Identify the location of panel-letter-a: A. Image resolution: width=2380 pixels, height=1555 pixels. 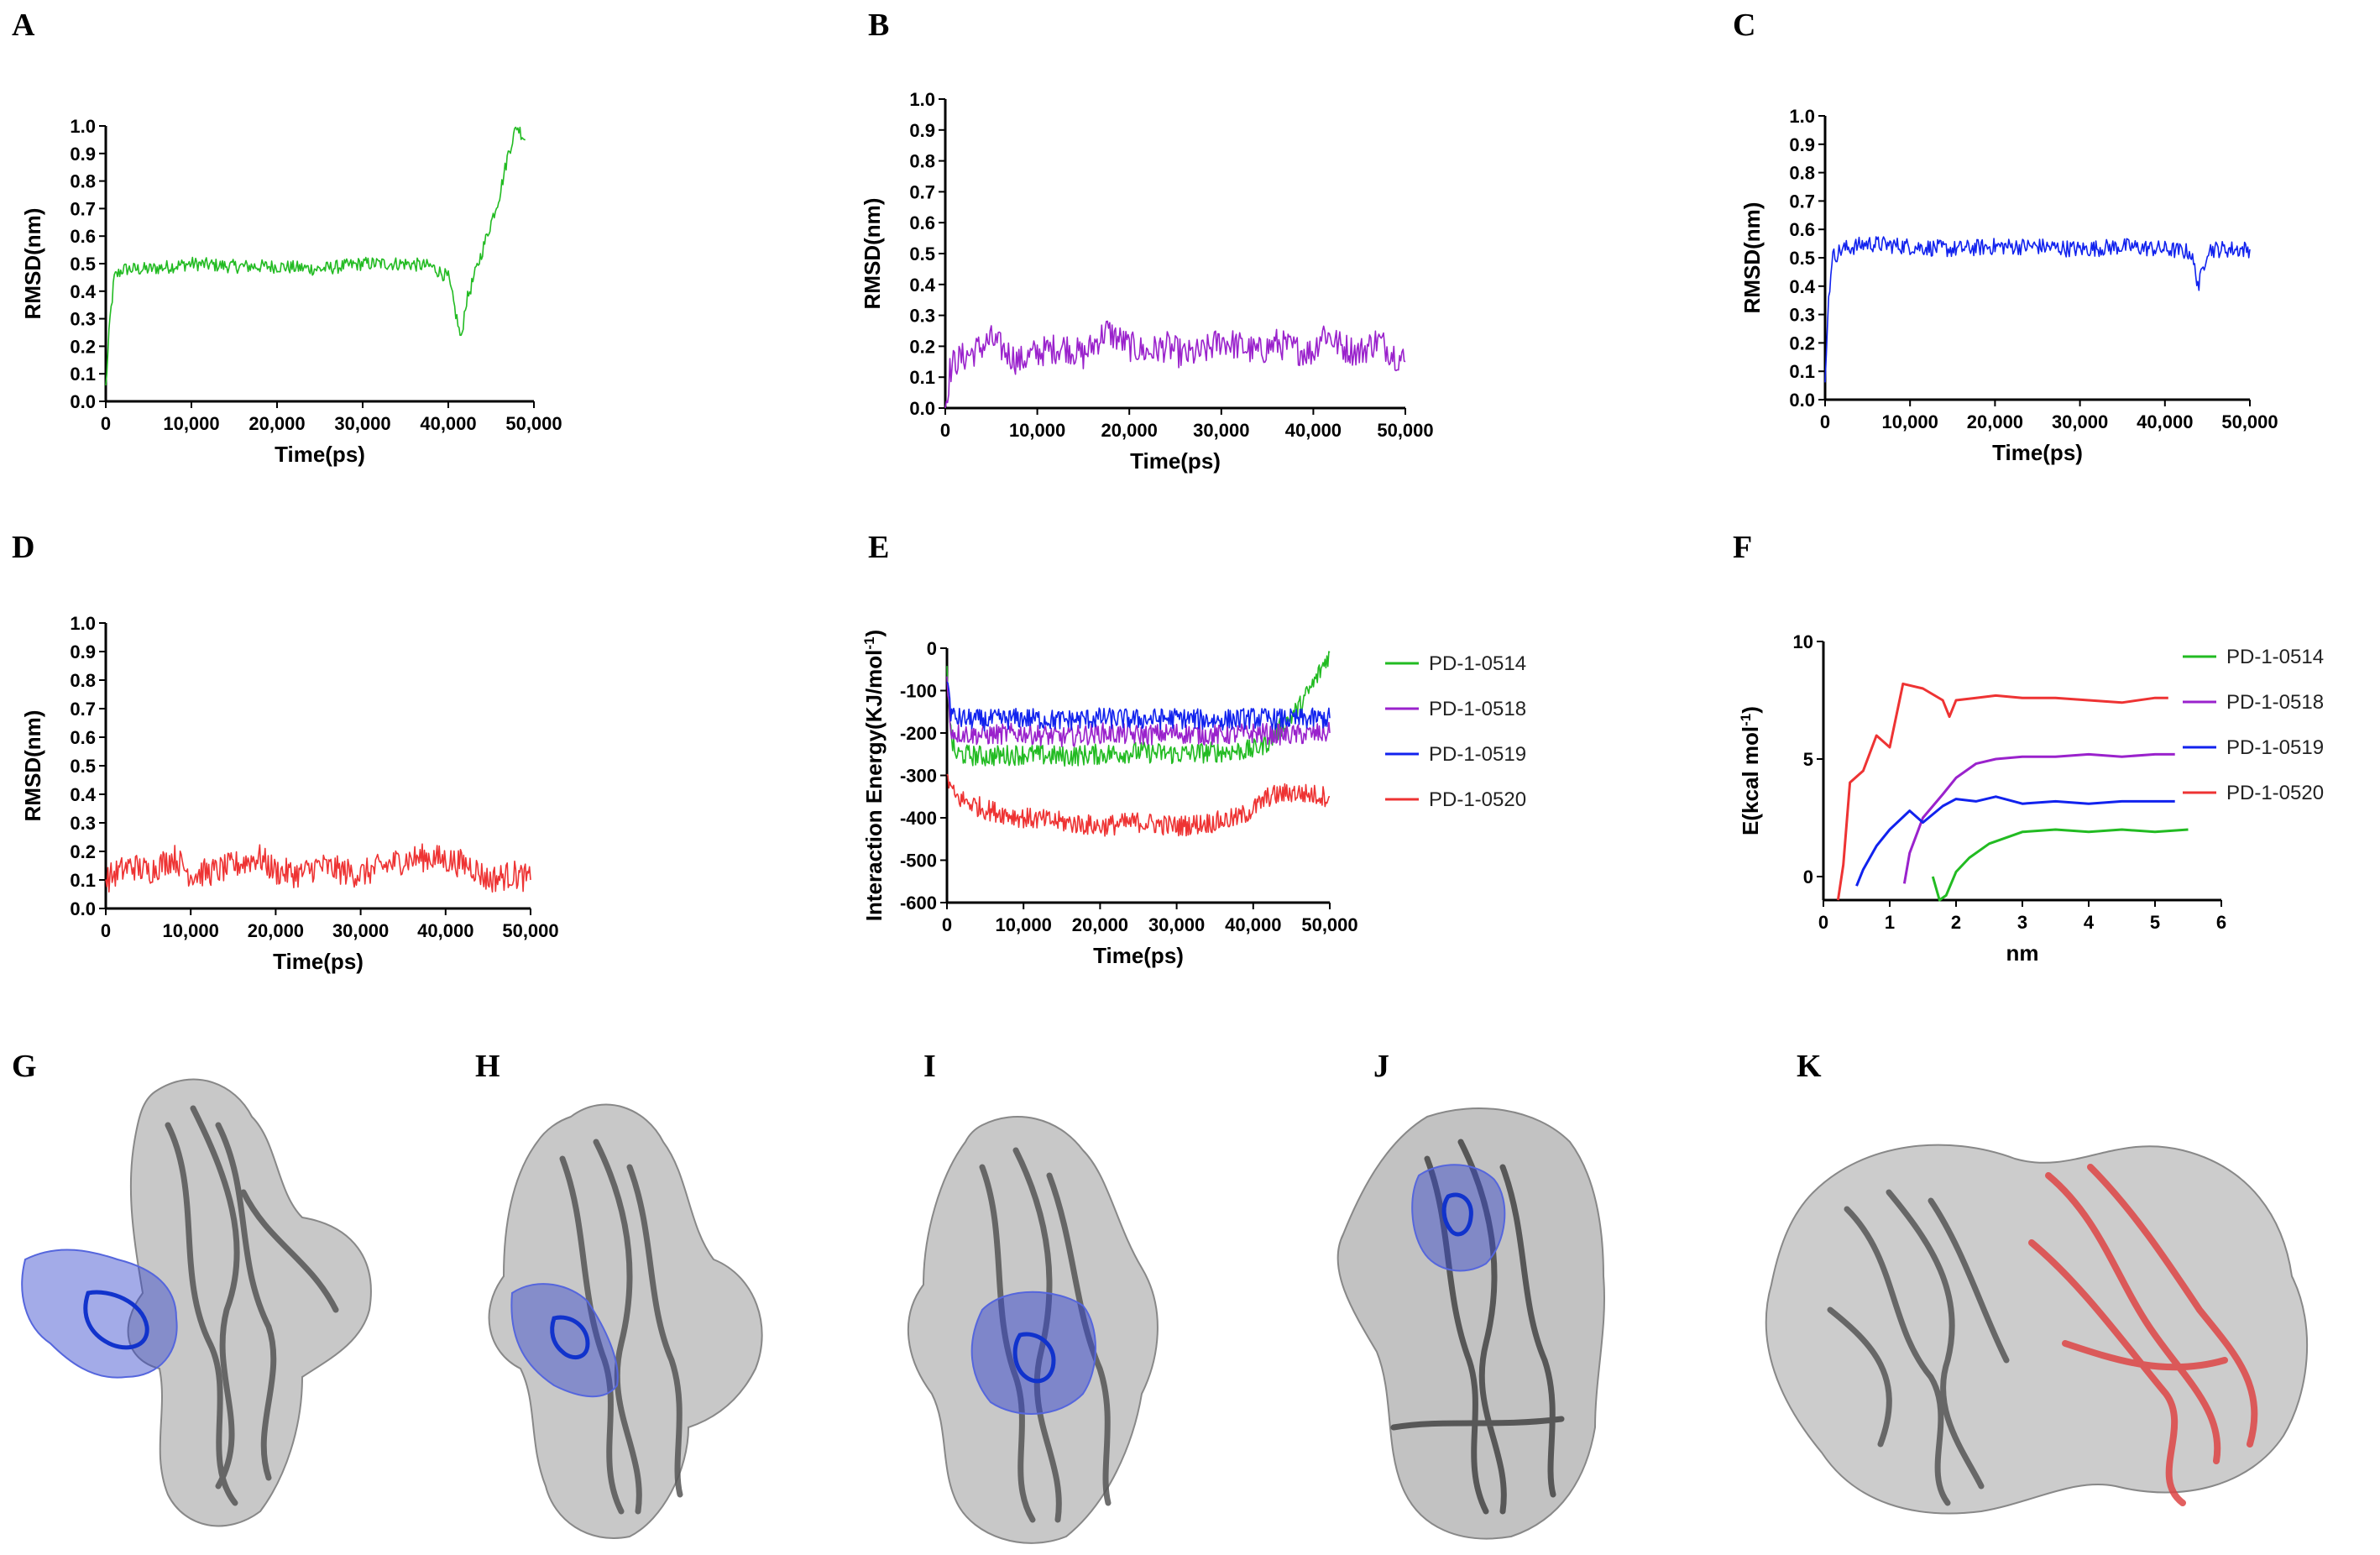
(23, 25).